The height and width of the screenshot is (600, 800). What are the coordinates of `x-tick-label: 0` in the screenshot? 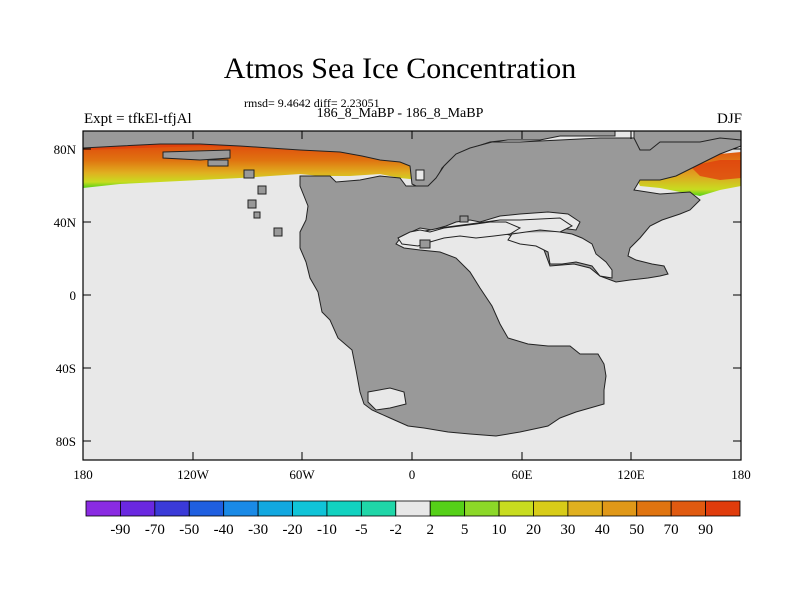 It's located at (412, 474).